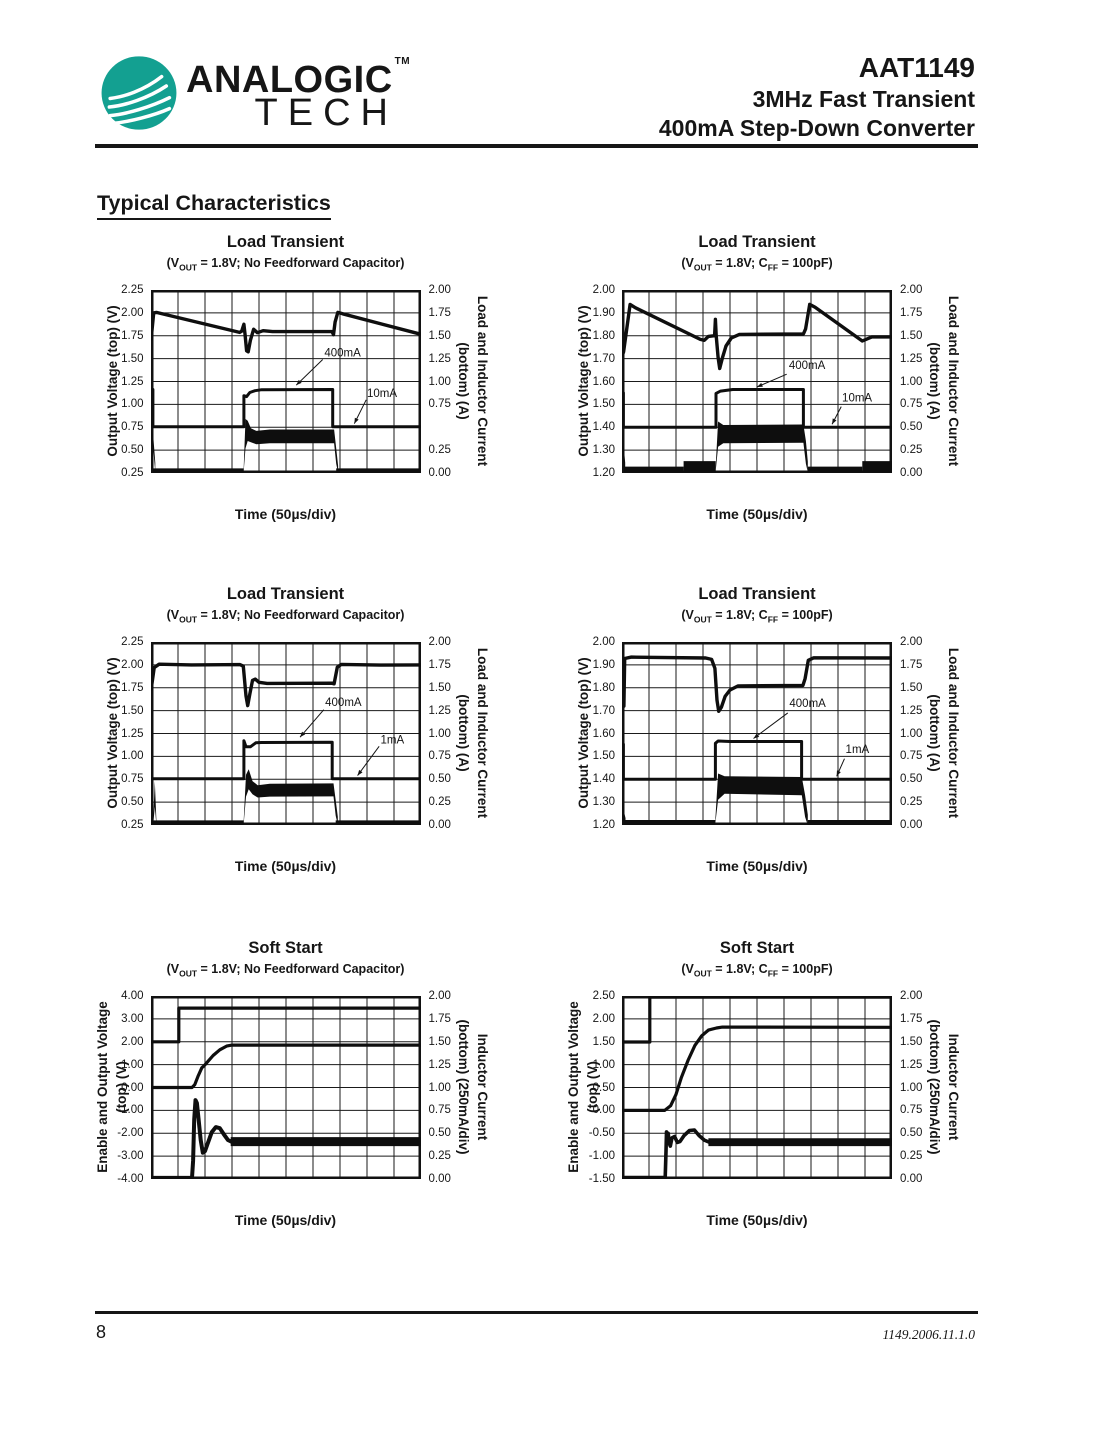 This screenshot has width=1105, height=1430. Describe the element at coordinates (603, 779) in the screenshot. I see `left-axis-tick: 1.40` at that location.